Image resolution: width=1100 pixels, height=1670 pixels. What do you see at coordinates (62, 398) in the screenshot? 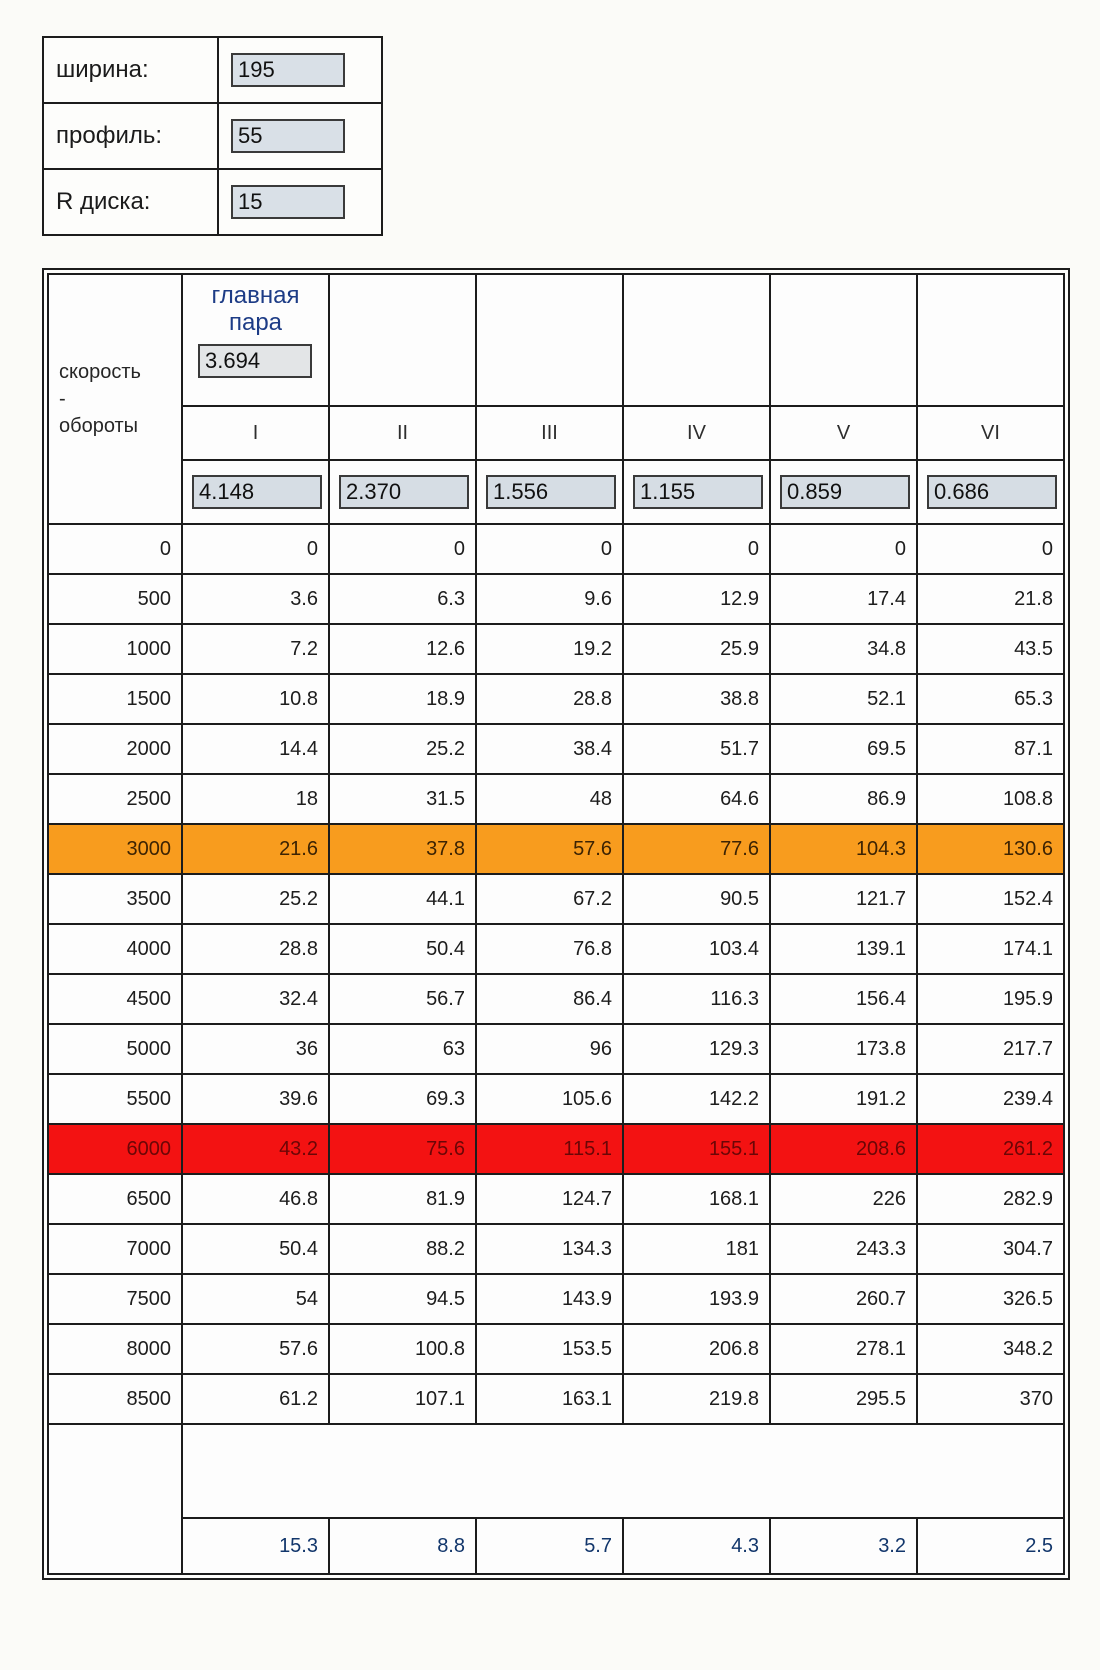
I see `corner-line-2: -` at bounding box center [62, 398].